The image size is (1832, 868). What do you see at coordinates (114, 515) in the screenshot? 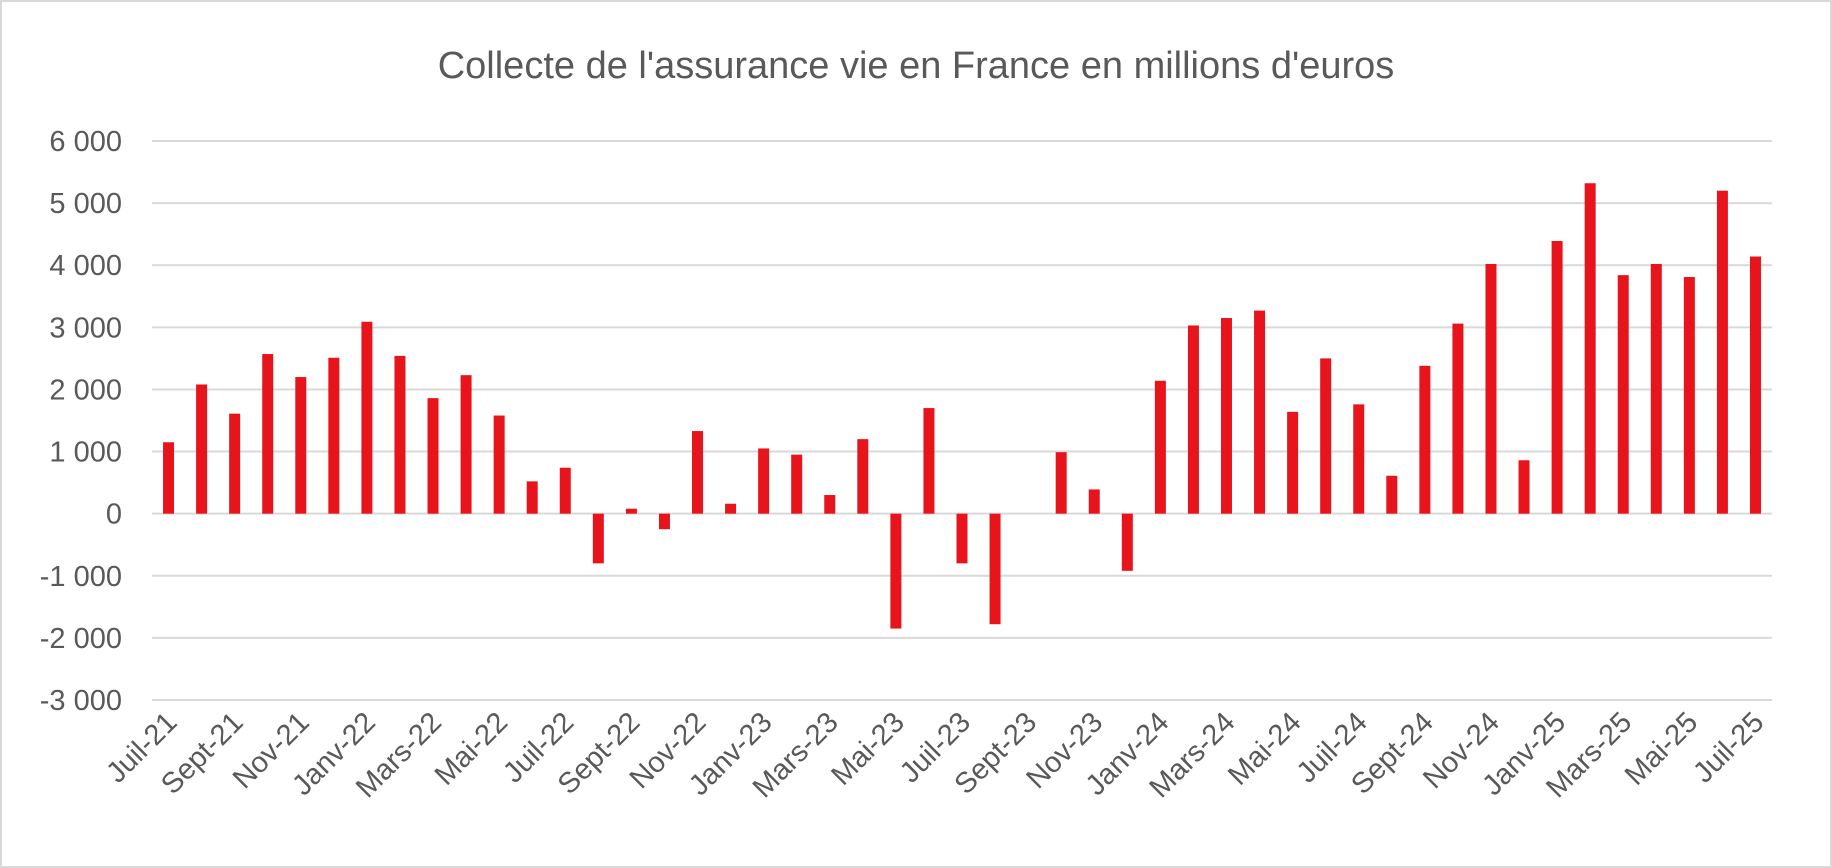
I see `y-tick-label: 0` at bounding box center [114, 515].